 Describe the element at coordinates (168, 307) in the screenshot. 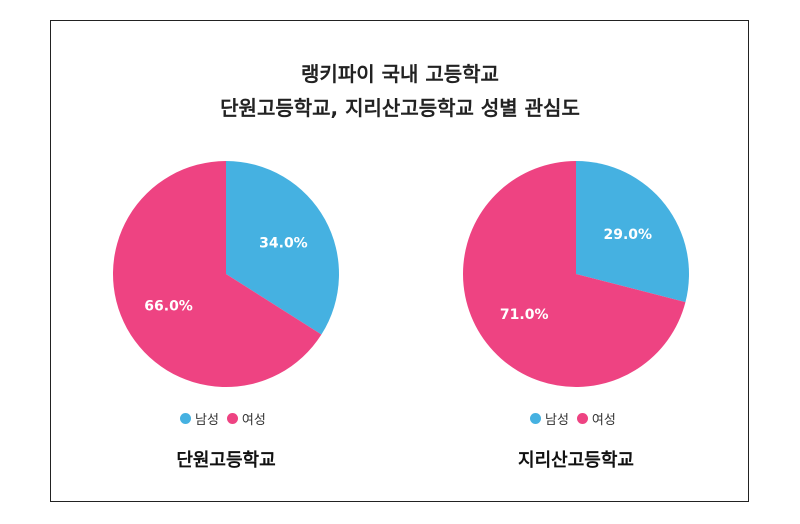

I see `pie-label-female: 66.0%` at that location.